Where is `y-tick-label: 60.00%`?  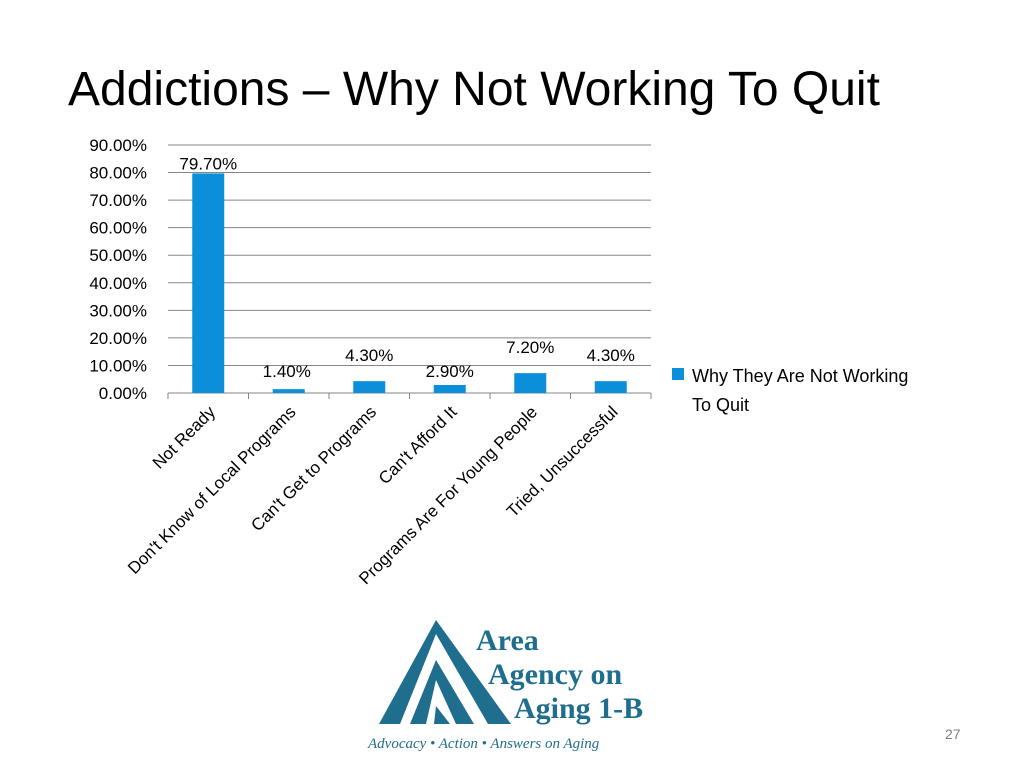 y-tick-label: 60.00% is located at coordinates (118, 228).